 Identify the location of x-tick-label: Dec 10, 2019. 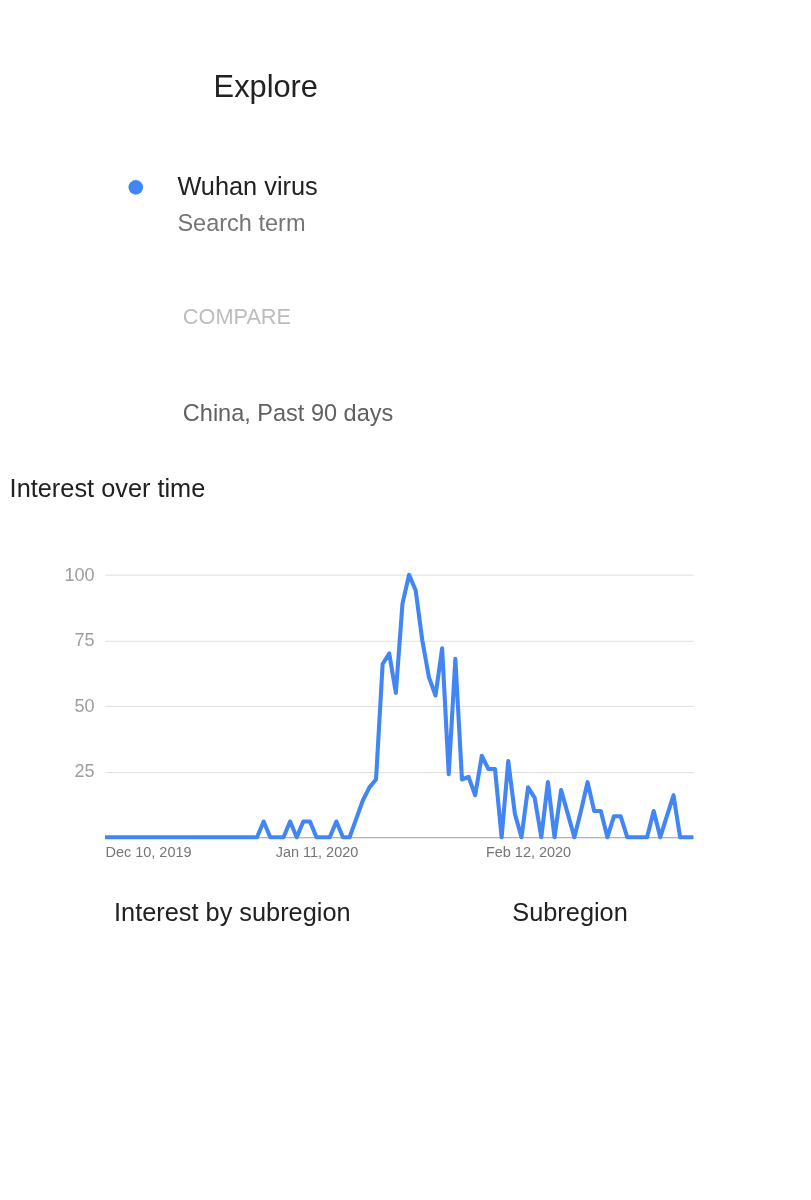
(148, 851).